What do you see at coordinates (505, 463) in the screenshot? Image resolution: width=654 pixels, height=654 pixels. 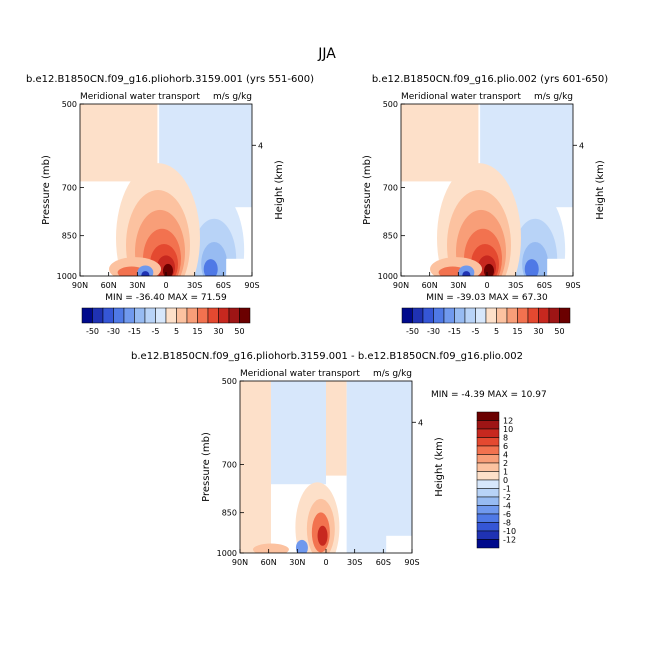 I see `colorbar-label: 2` at bounding box center [505, 463].